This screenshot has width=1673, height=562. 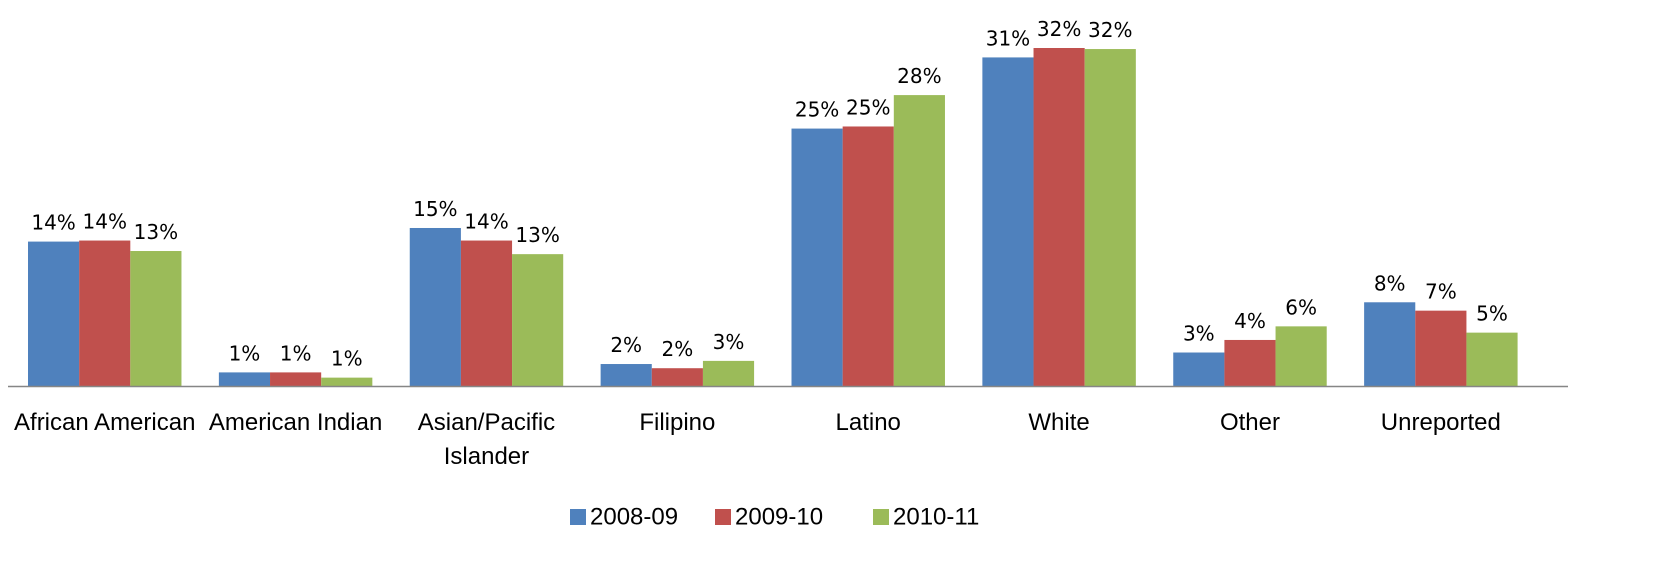 I want to click on legend-label: 2008-09, so click(x=634, y=516).